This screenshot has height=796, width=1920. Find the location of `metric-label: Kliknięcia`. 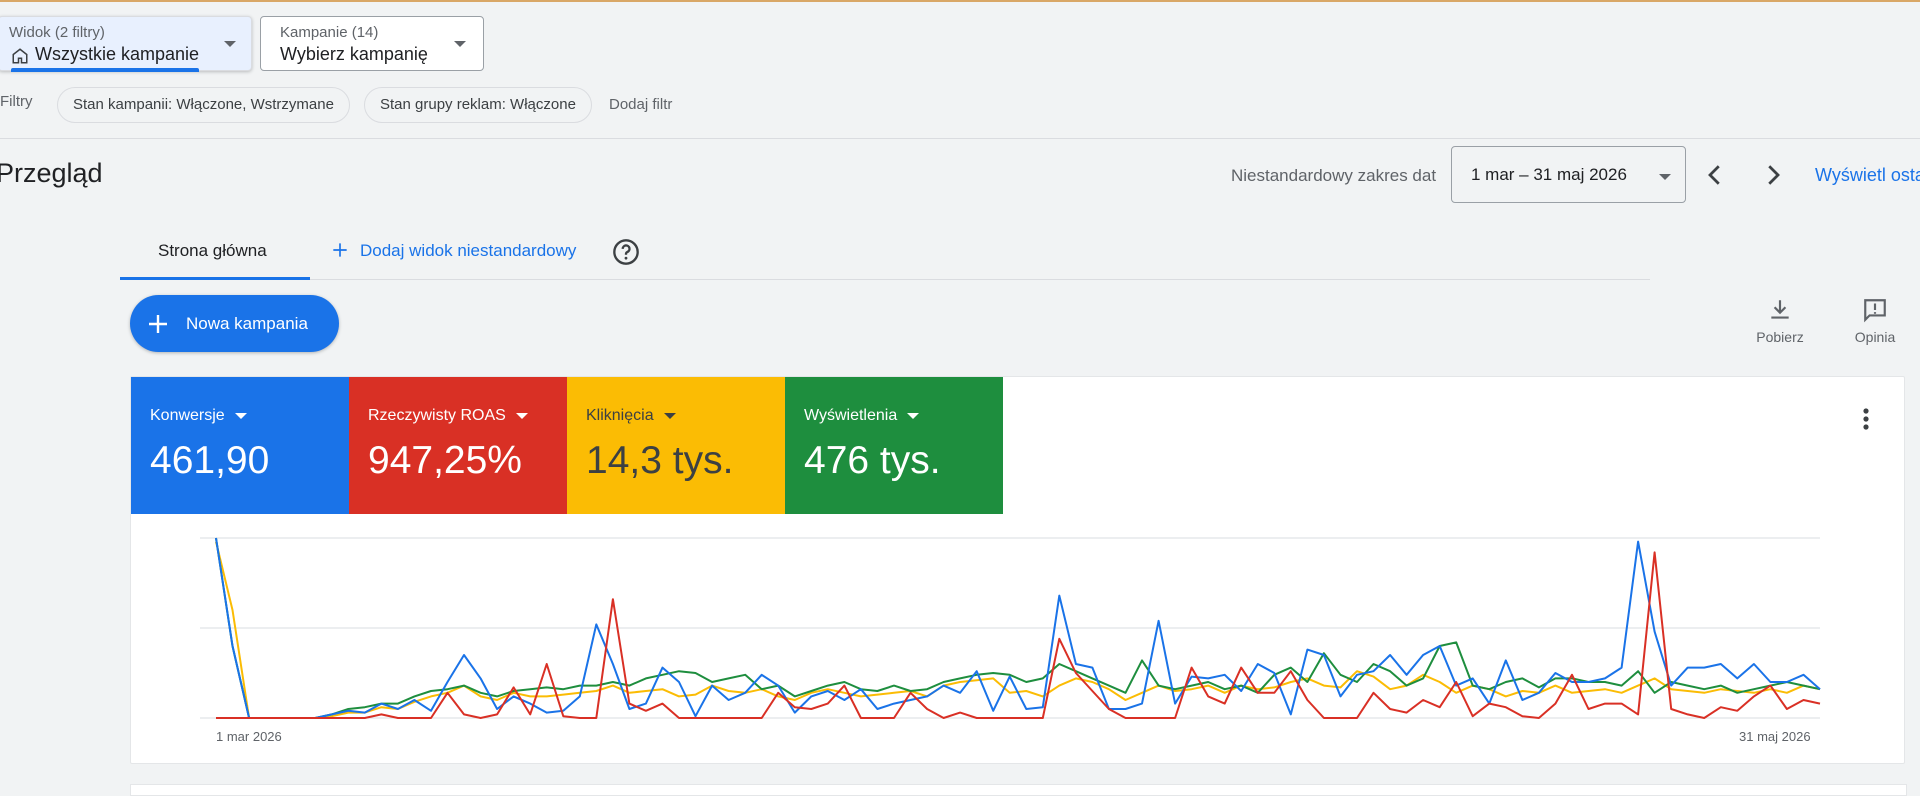

metric-label: Kliknięcia is located at coordinates (620, 415).